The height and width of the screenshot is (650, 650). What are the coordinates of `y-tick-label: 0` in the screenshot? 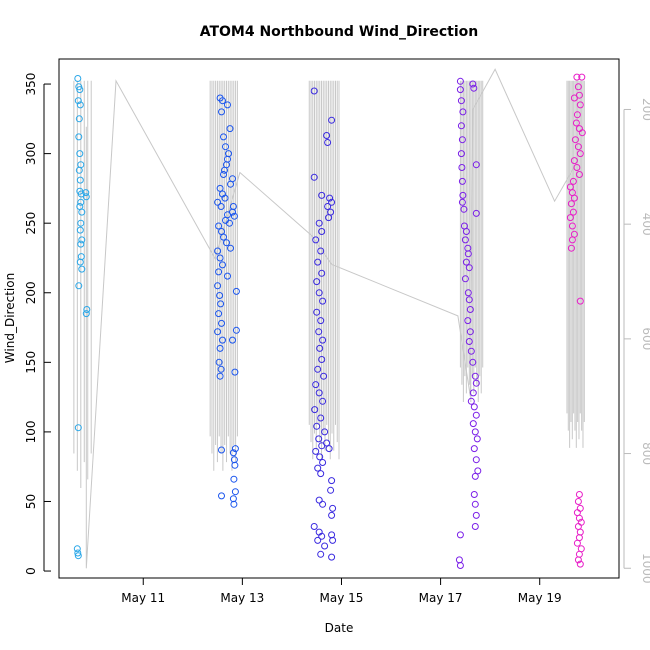 It's located at (31, 571).